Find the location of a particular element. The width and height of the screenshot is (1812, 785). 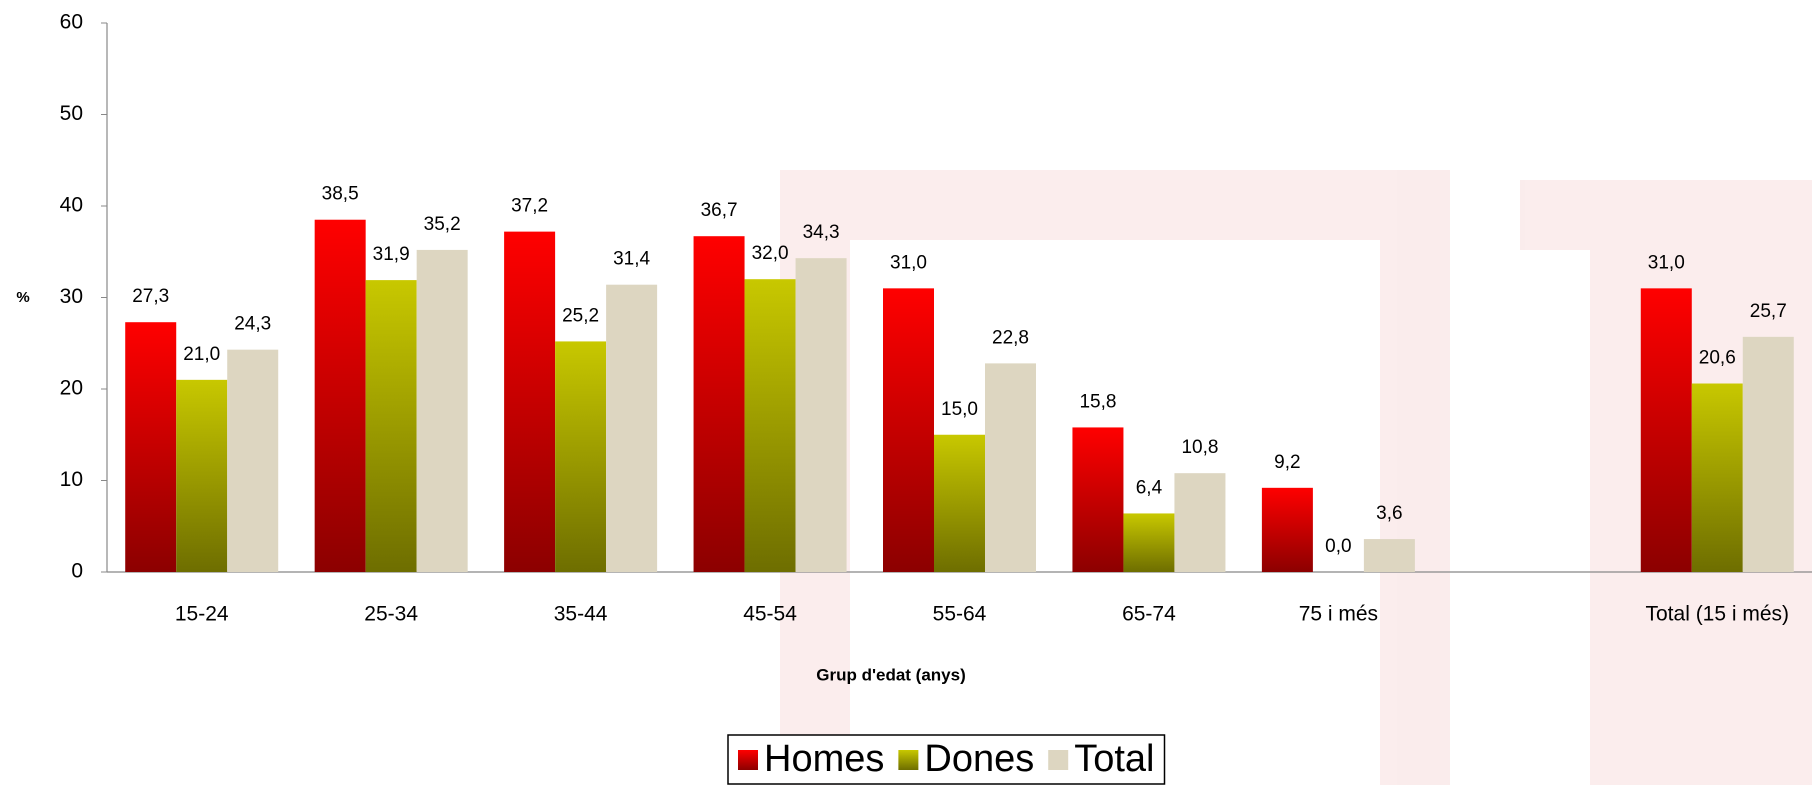

value-label: 20,6 is located at coordinates (1717, 358).